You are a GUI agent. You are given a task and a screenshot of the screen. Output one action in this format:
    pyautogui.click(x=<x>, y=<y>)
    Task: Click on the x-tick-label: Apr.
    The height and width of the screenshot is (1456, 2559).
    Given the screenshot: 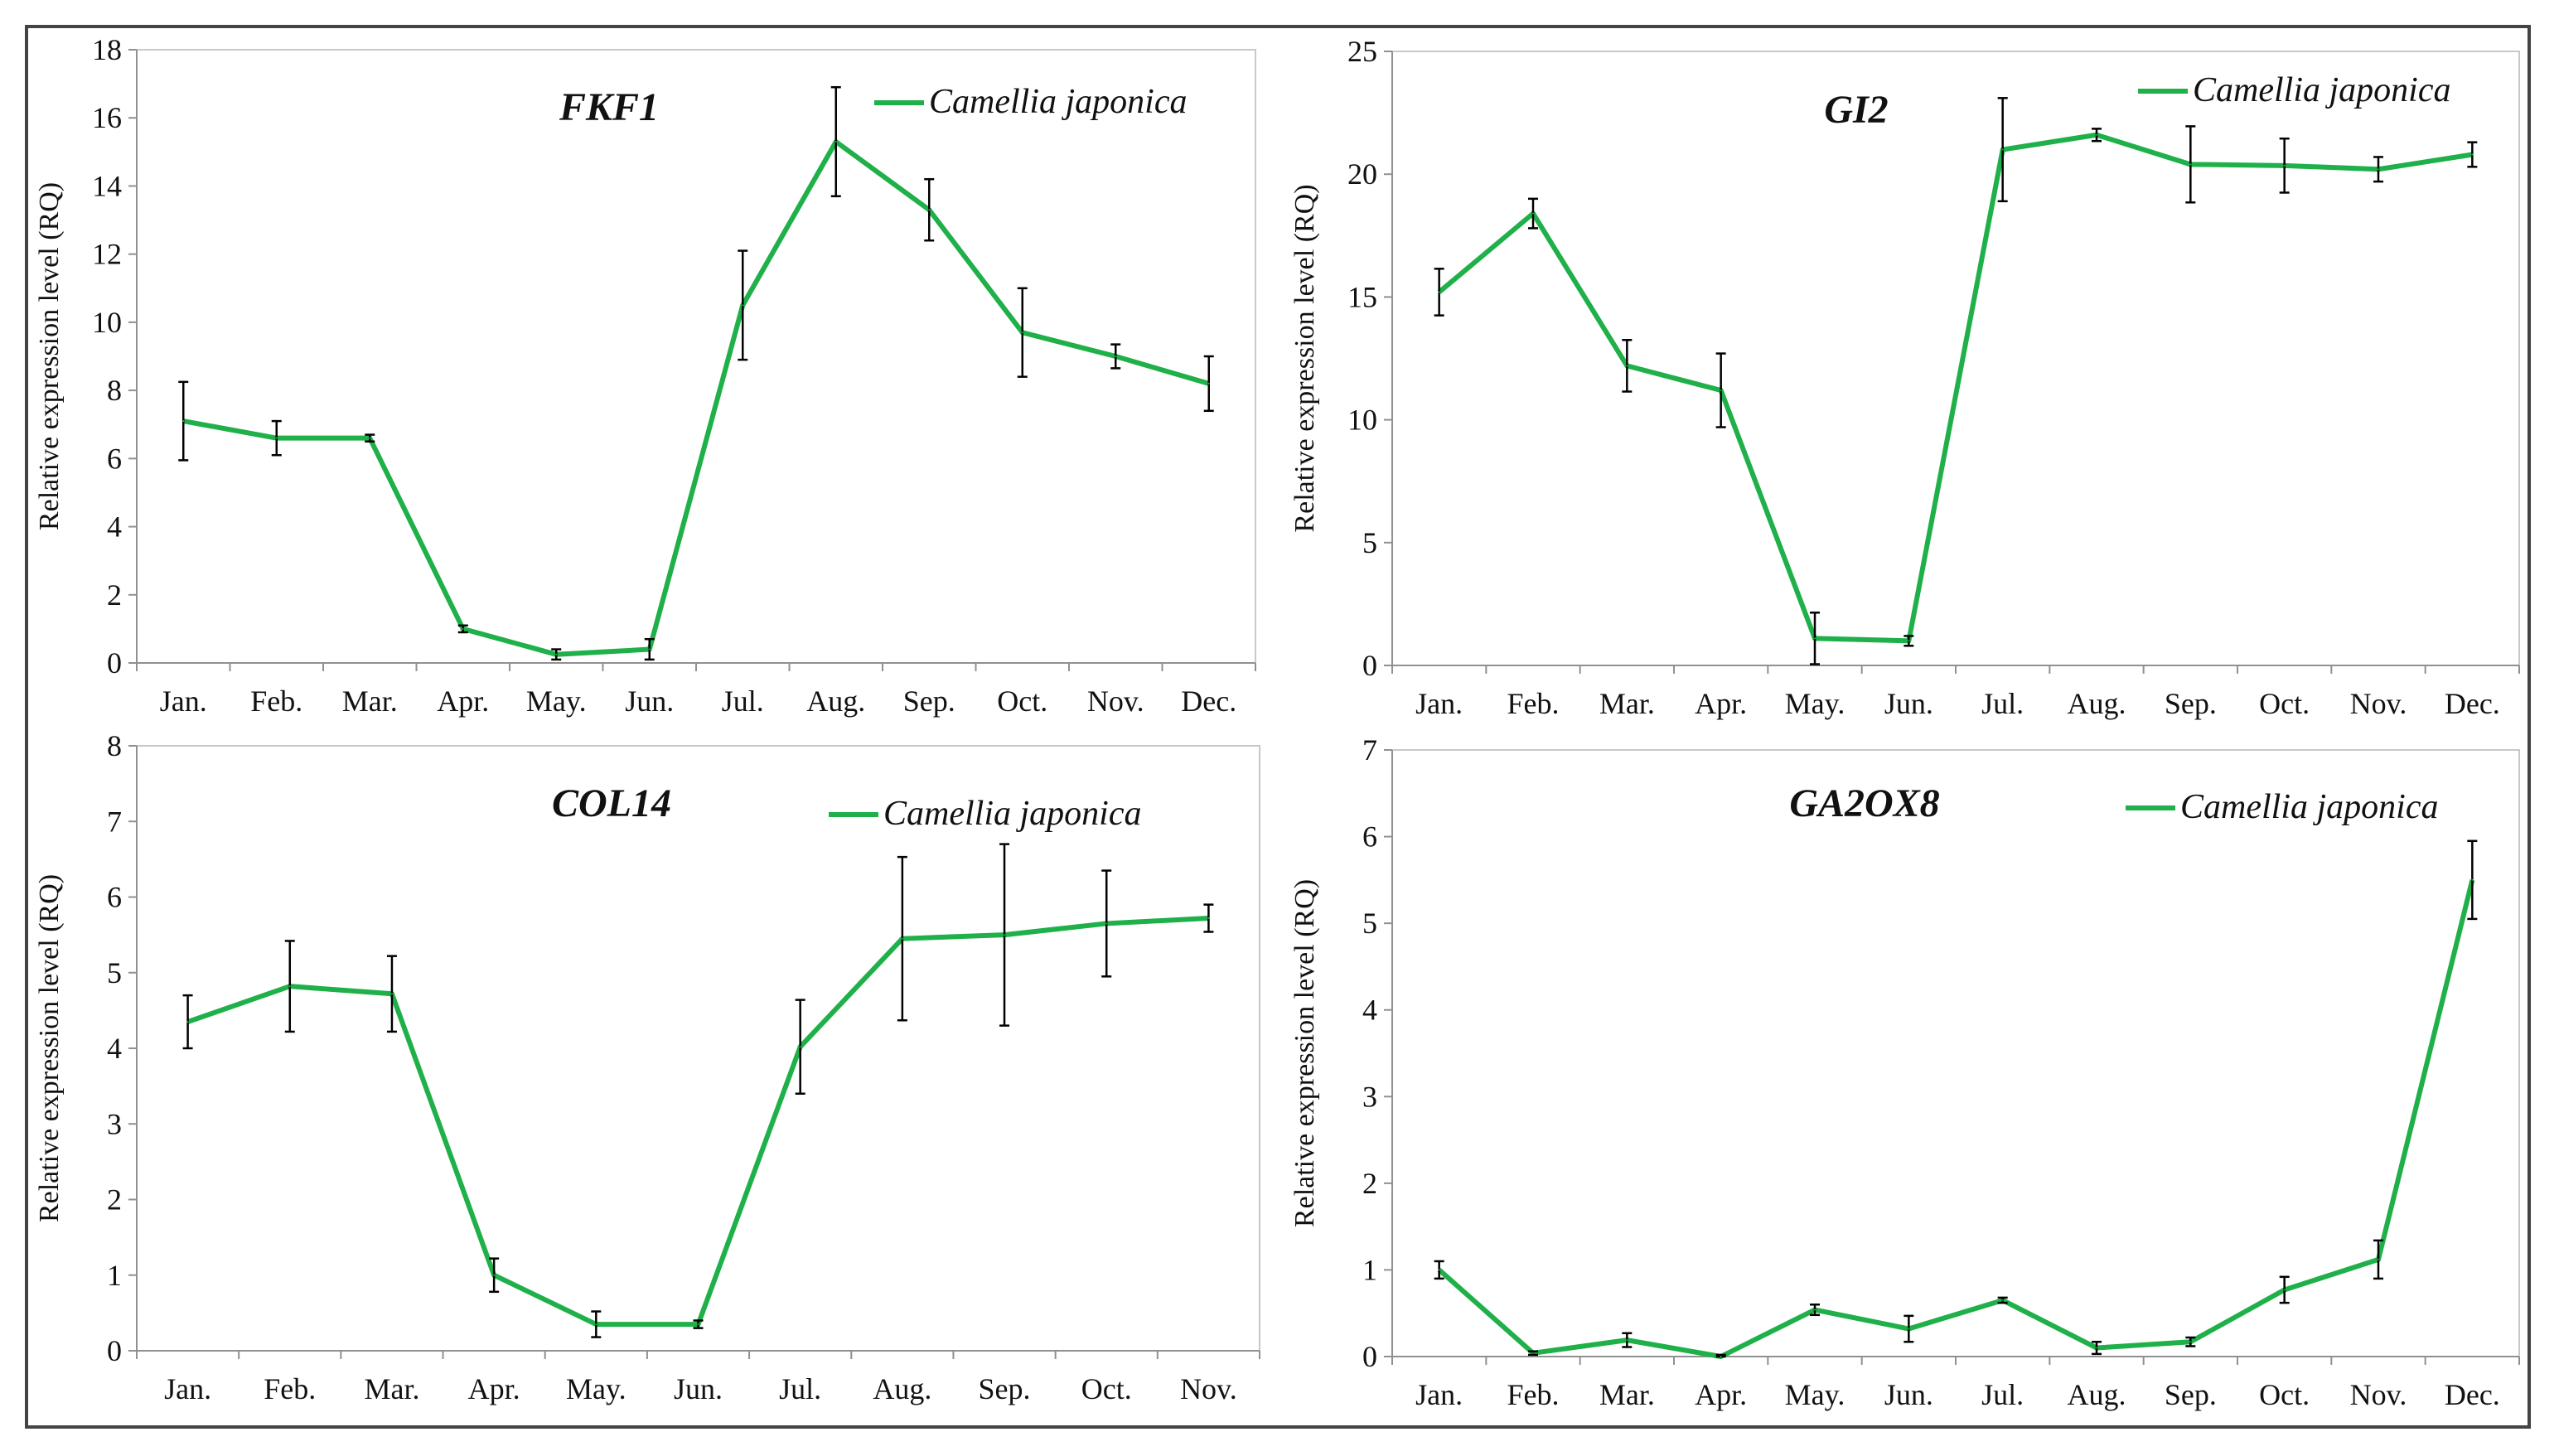 What is the action you would take?
    pyautogui.click(x=1721, y=1394)
    